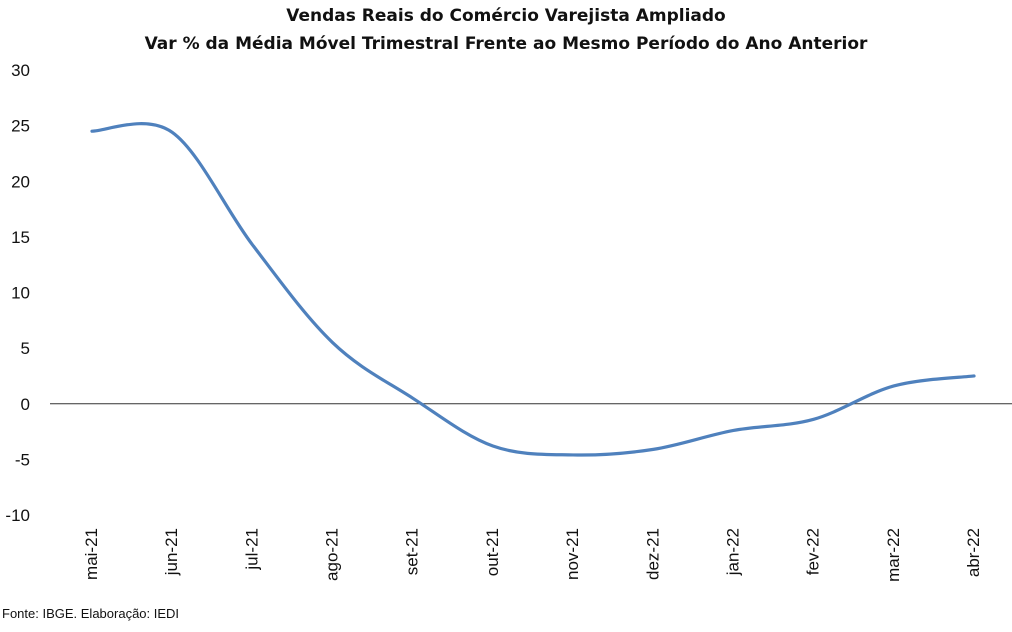 Image resolution: width=1012 pixels, height=632 pixels. Describe the element at coordinates (893, 555) in the screenshot. I see `x-tick-label: mar-22` at that location.